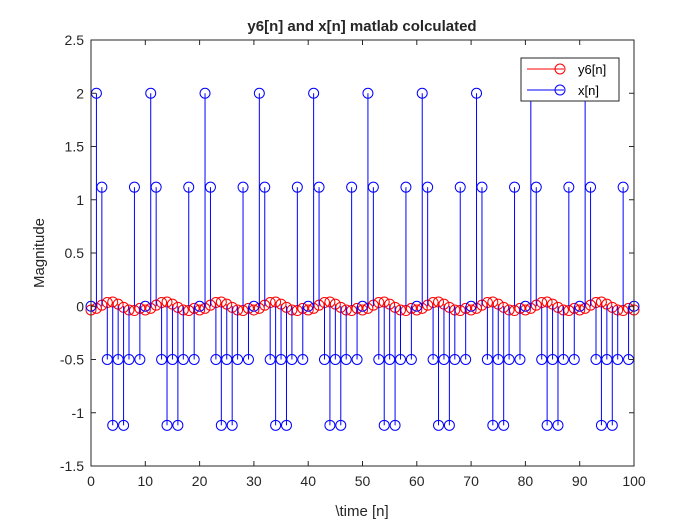  Describe the element at coordinates (75, 147) in the screenshot. I see `y-tick-label: 1.5` at that location.